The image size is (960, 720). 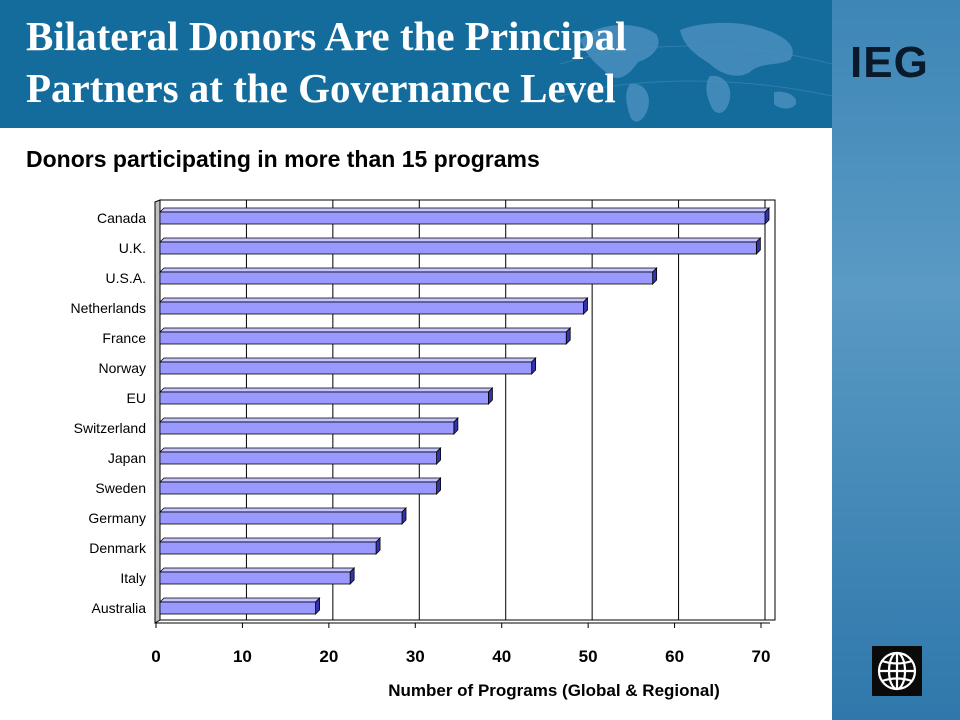 I want to click on x-tick-label: 10, so click(x=242, y=656).